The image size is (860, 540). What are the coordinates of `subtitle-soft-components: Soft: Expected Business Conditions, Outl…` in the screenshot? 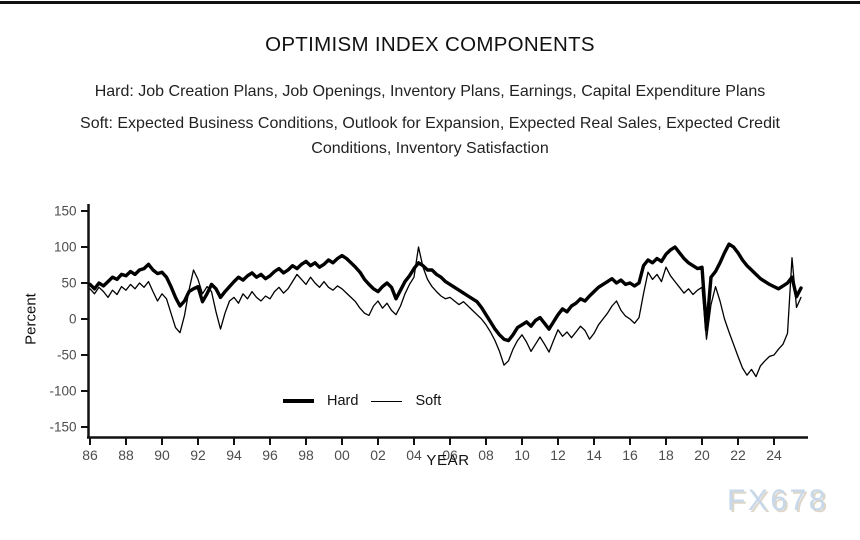 It's located at (430, 137).